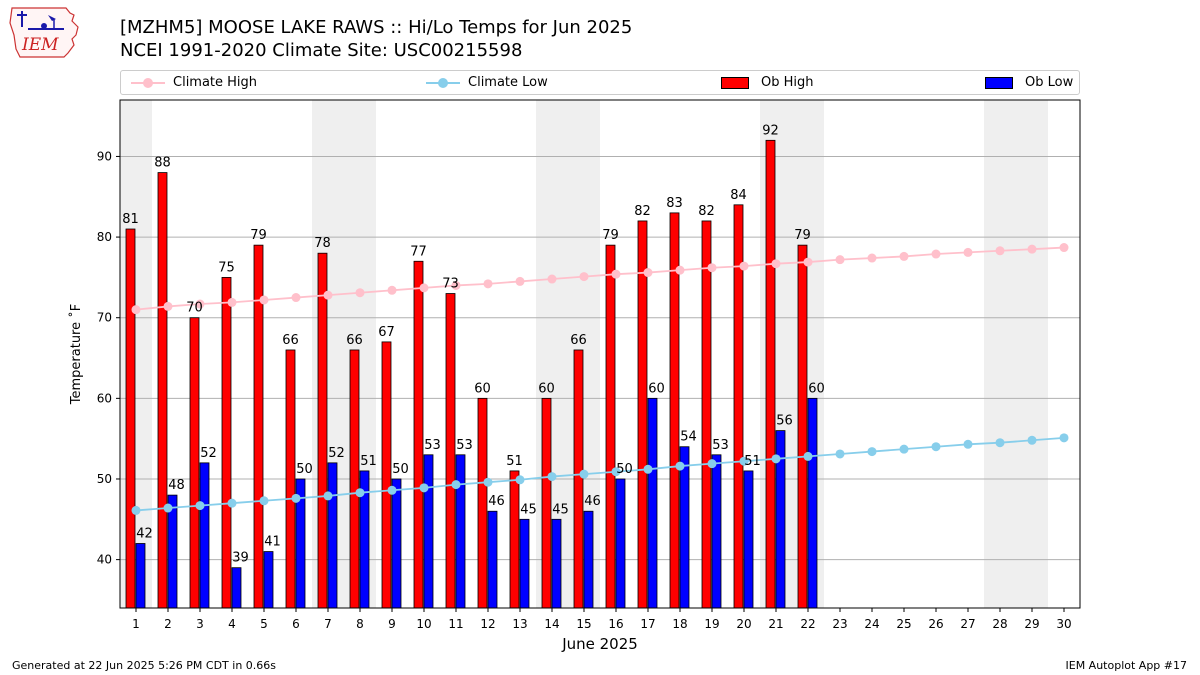  I want to click on ob-high-label-day-6: 66, so click(290, 340).